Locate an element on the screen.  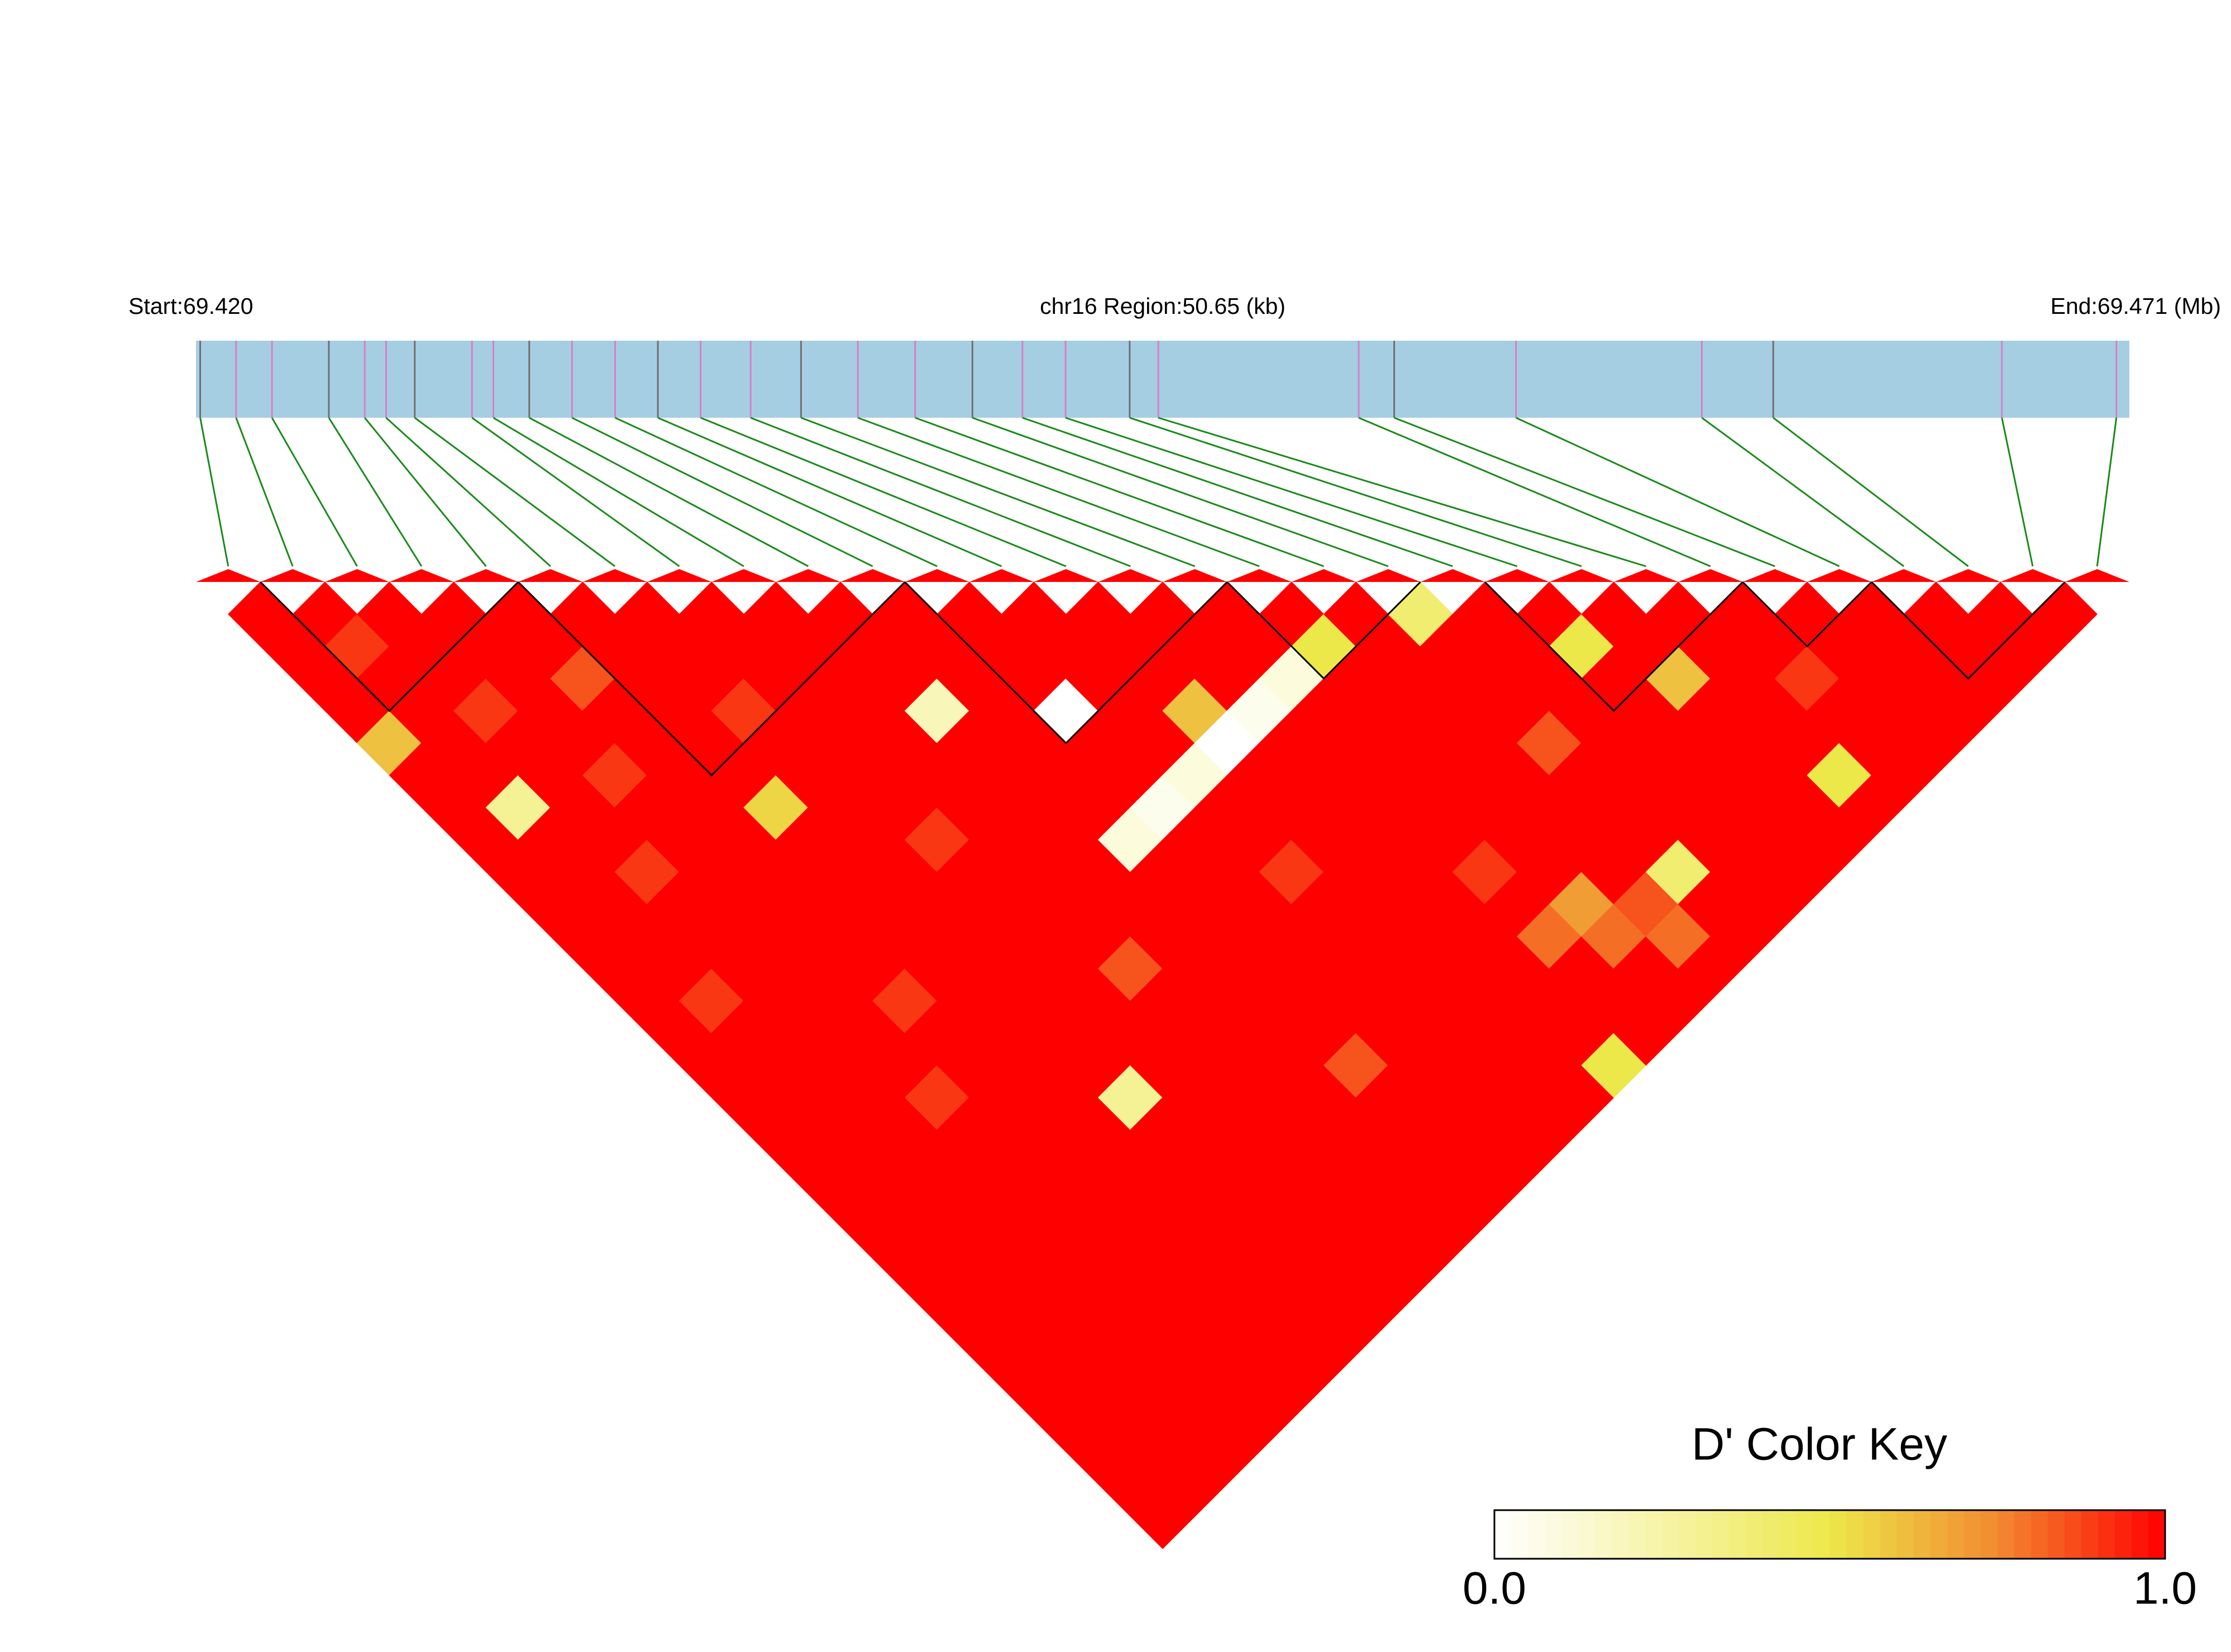
key-tick-label: 0.0 is located at coordinates (1494, 1588).